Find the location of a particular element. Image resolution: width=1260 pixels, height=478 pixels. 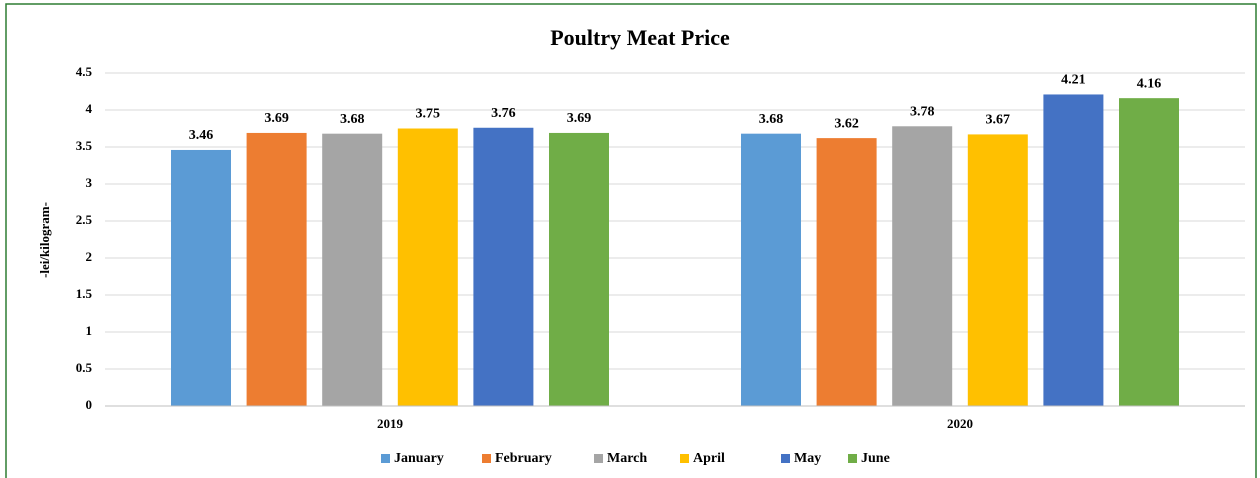

x-tick-label: 2020 is located at coordinates (960, 423).